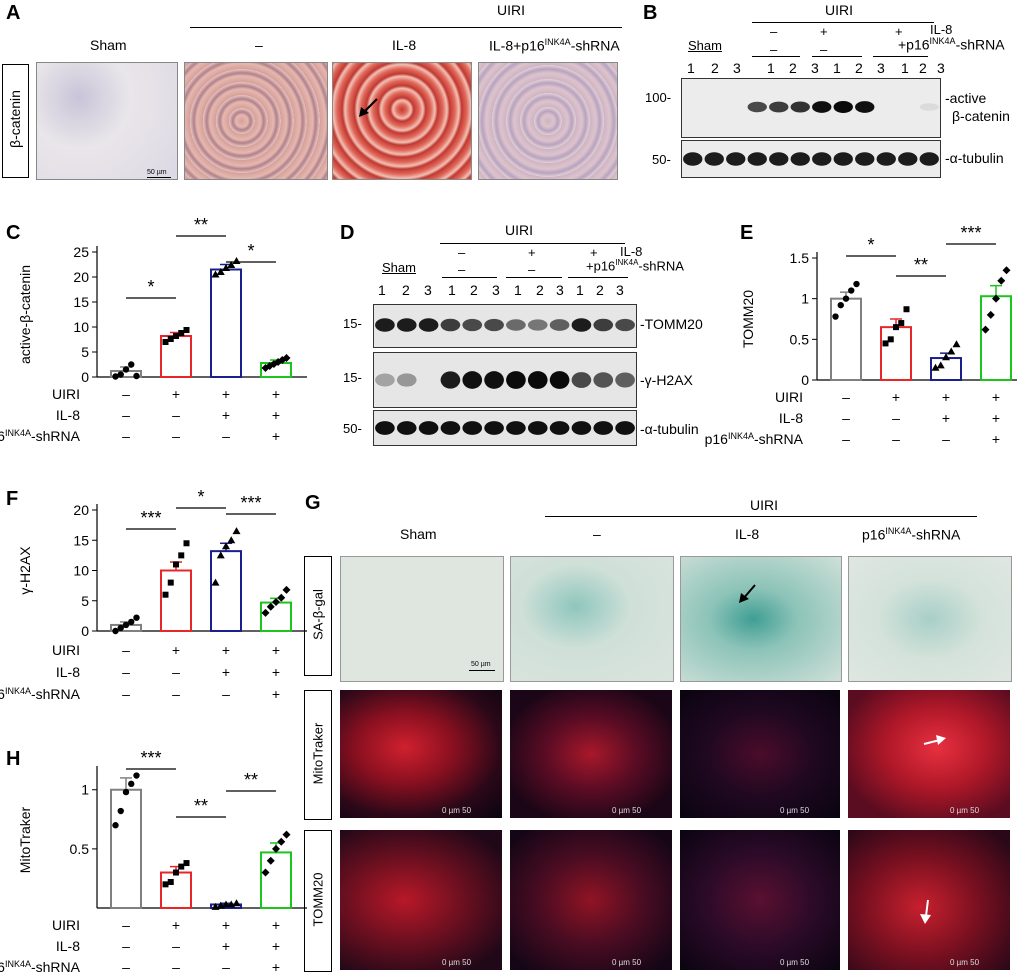 This screenshot has height=979, width=1017. What do you see at coordinates (591, 754) in the screenshot?
I see `panel-g-mito-uiri` at bounding box center [591, 754].